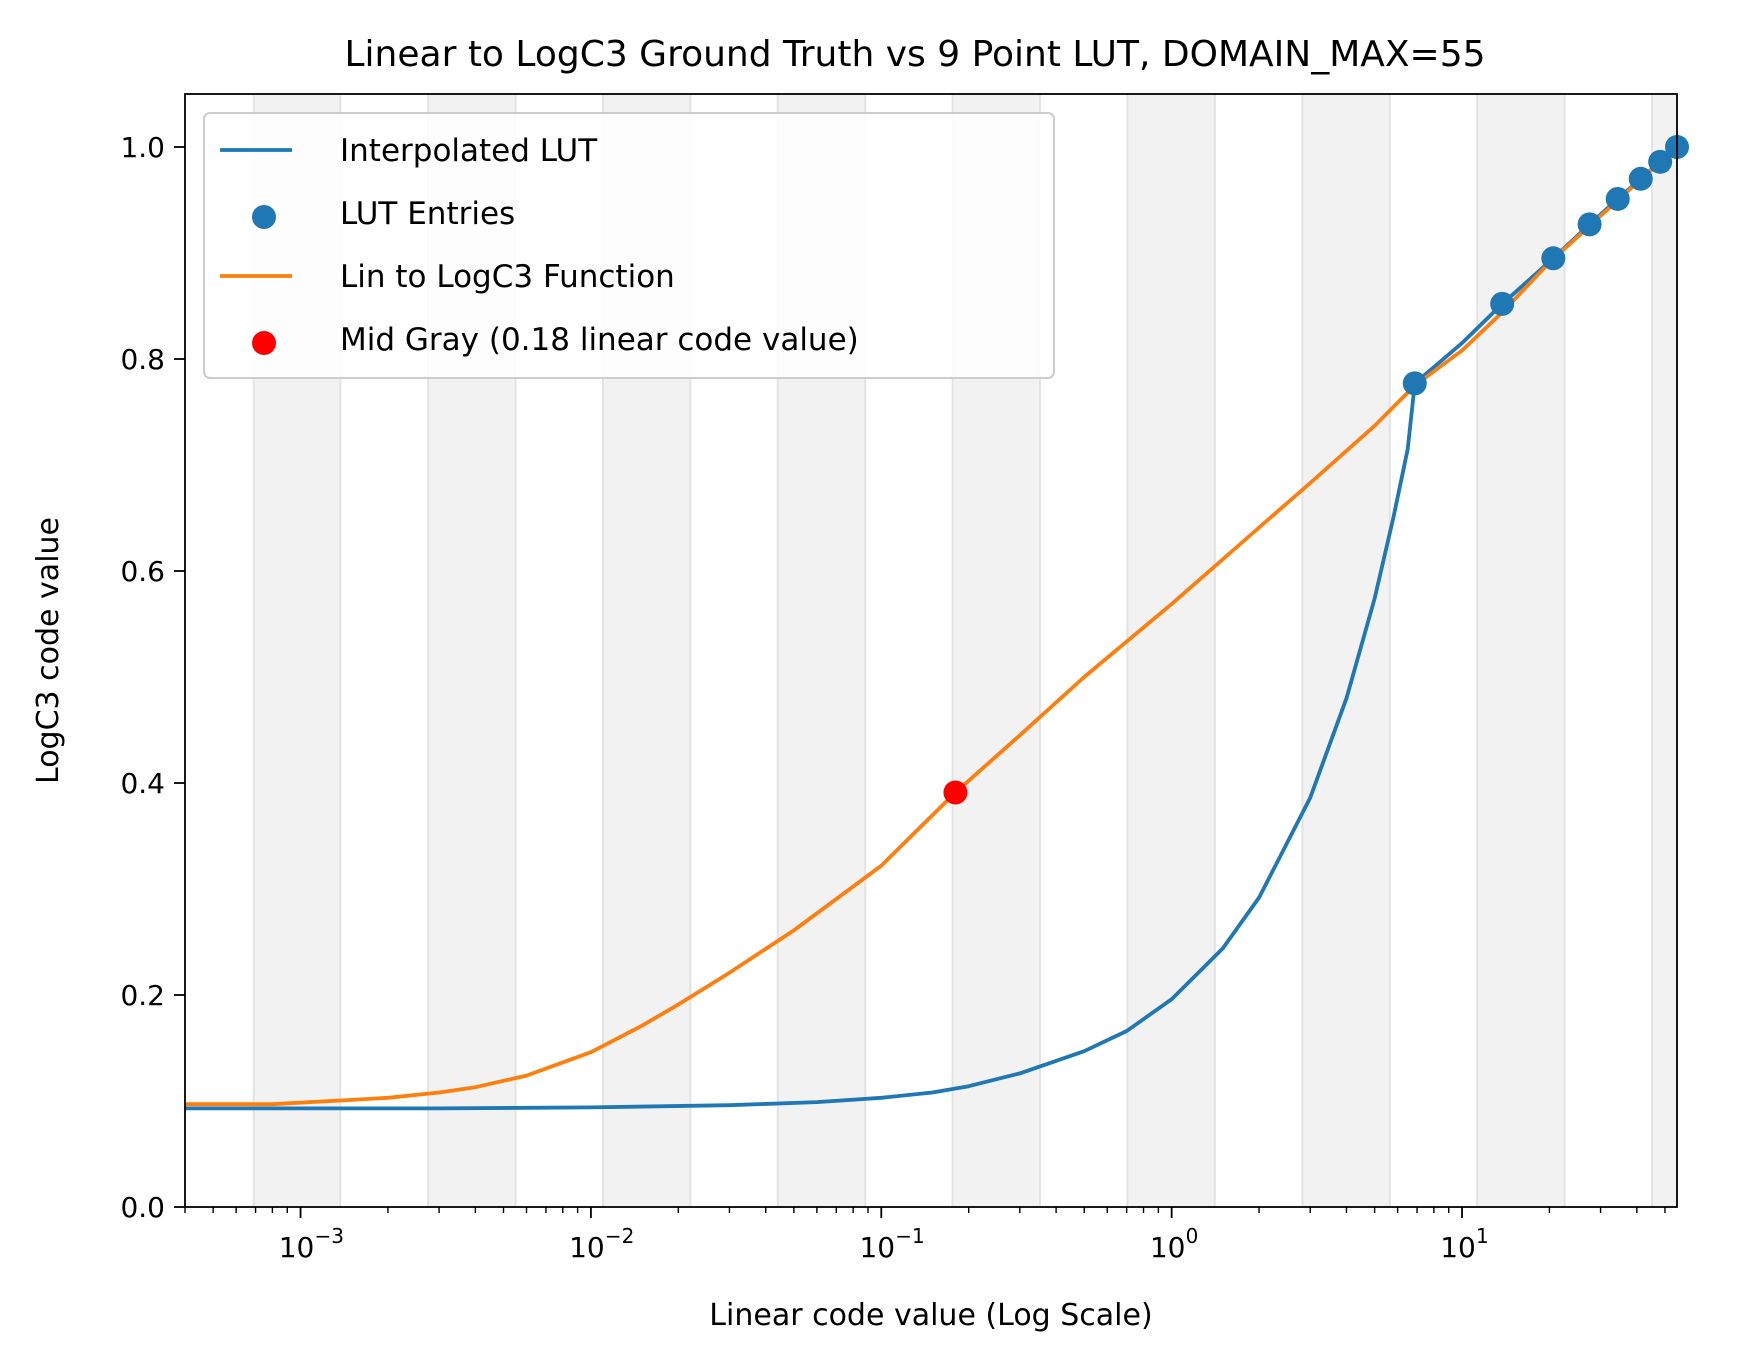 The width and height of the screenshot is (1750, 1362). Describe the element at coordinates (142, 995) in the screenshot. I see `y-tick-label: 0.2` at that location.